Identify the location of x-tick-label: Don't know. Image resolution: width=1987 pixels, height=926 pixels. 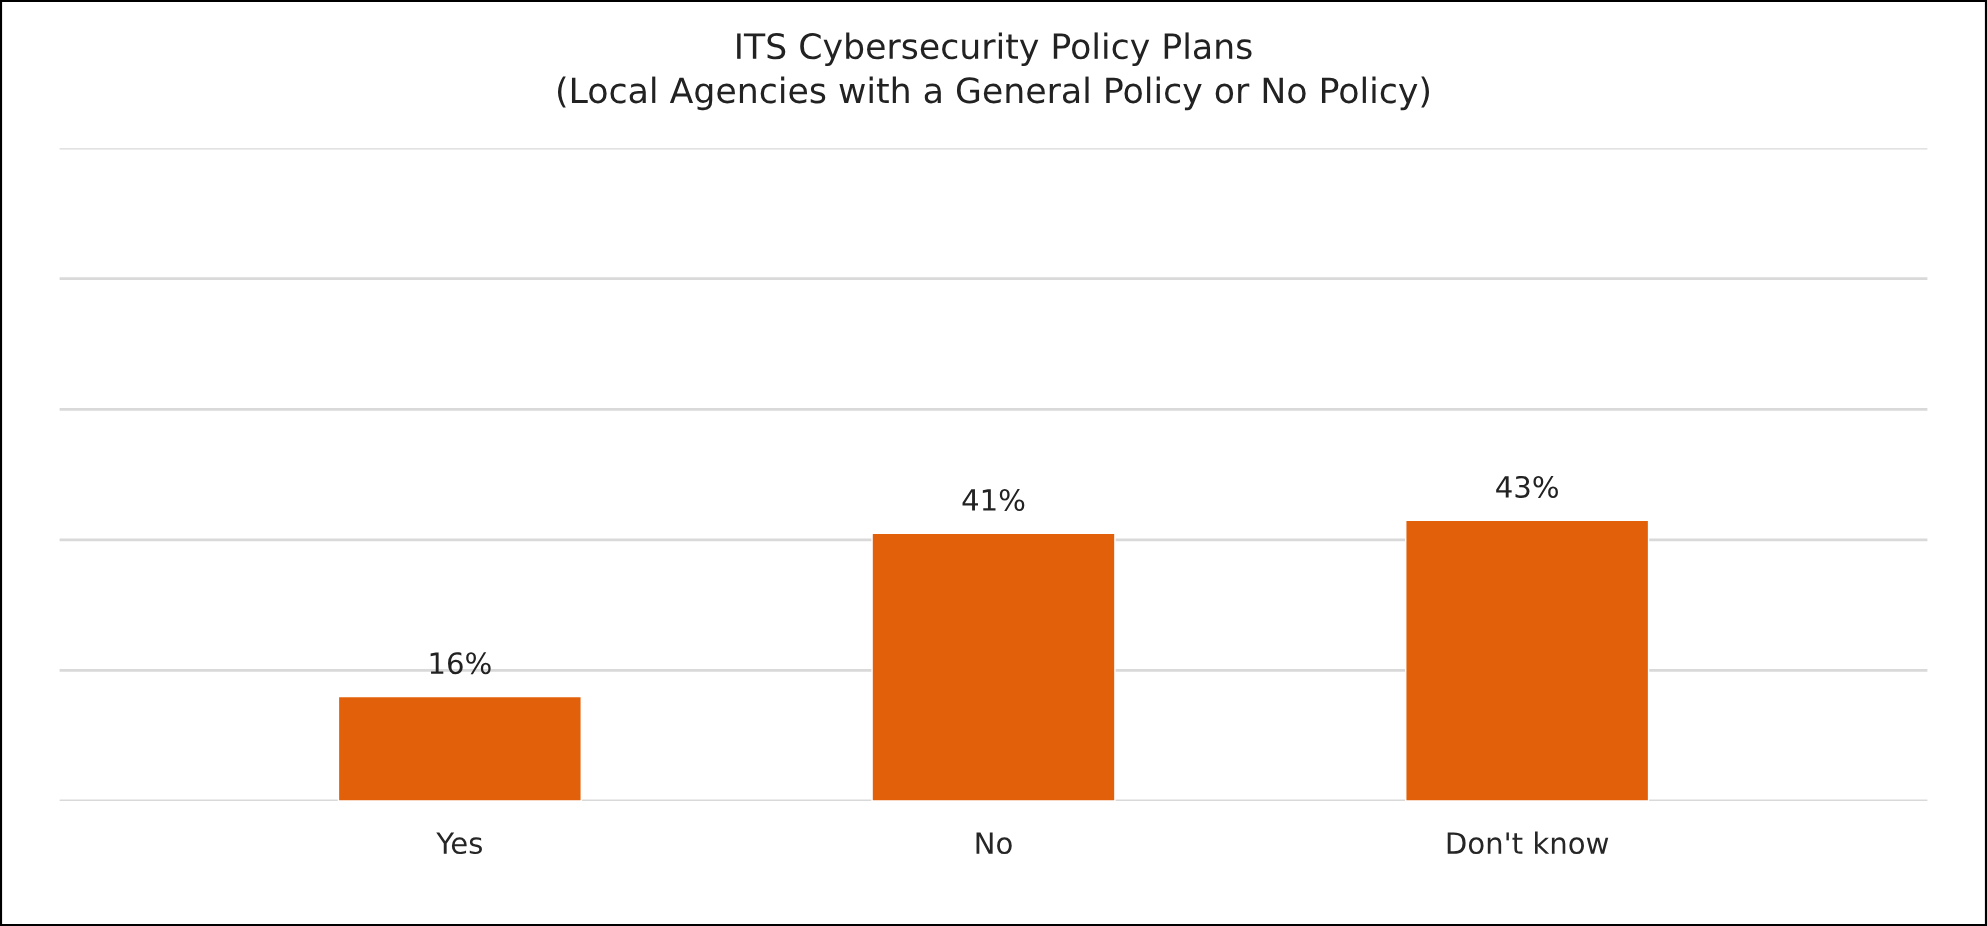
(1528, 843).